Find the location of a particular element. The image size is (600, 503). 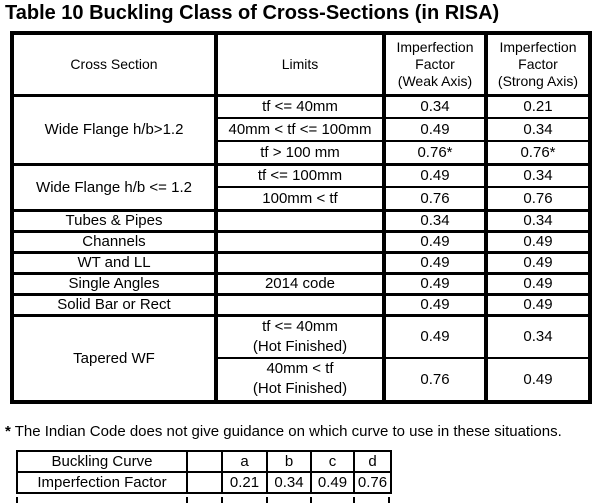

section-cell-tapered-wf: Tapered WF is located at coordinates (114, 357).